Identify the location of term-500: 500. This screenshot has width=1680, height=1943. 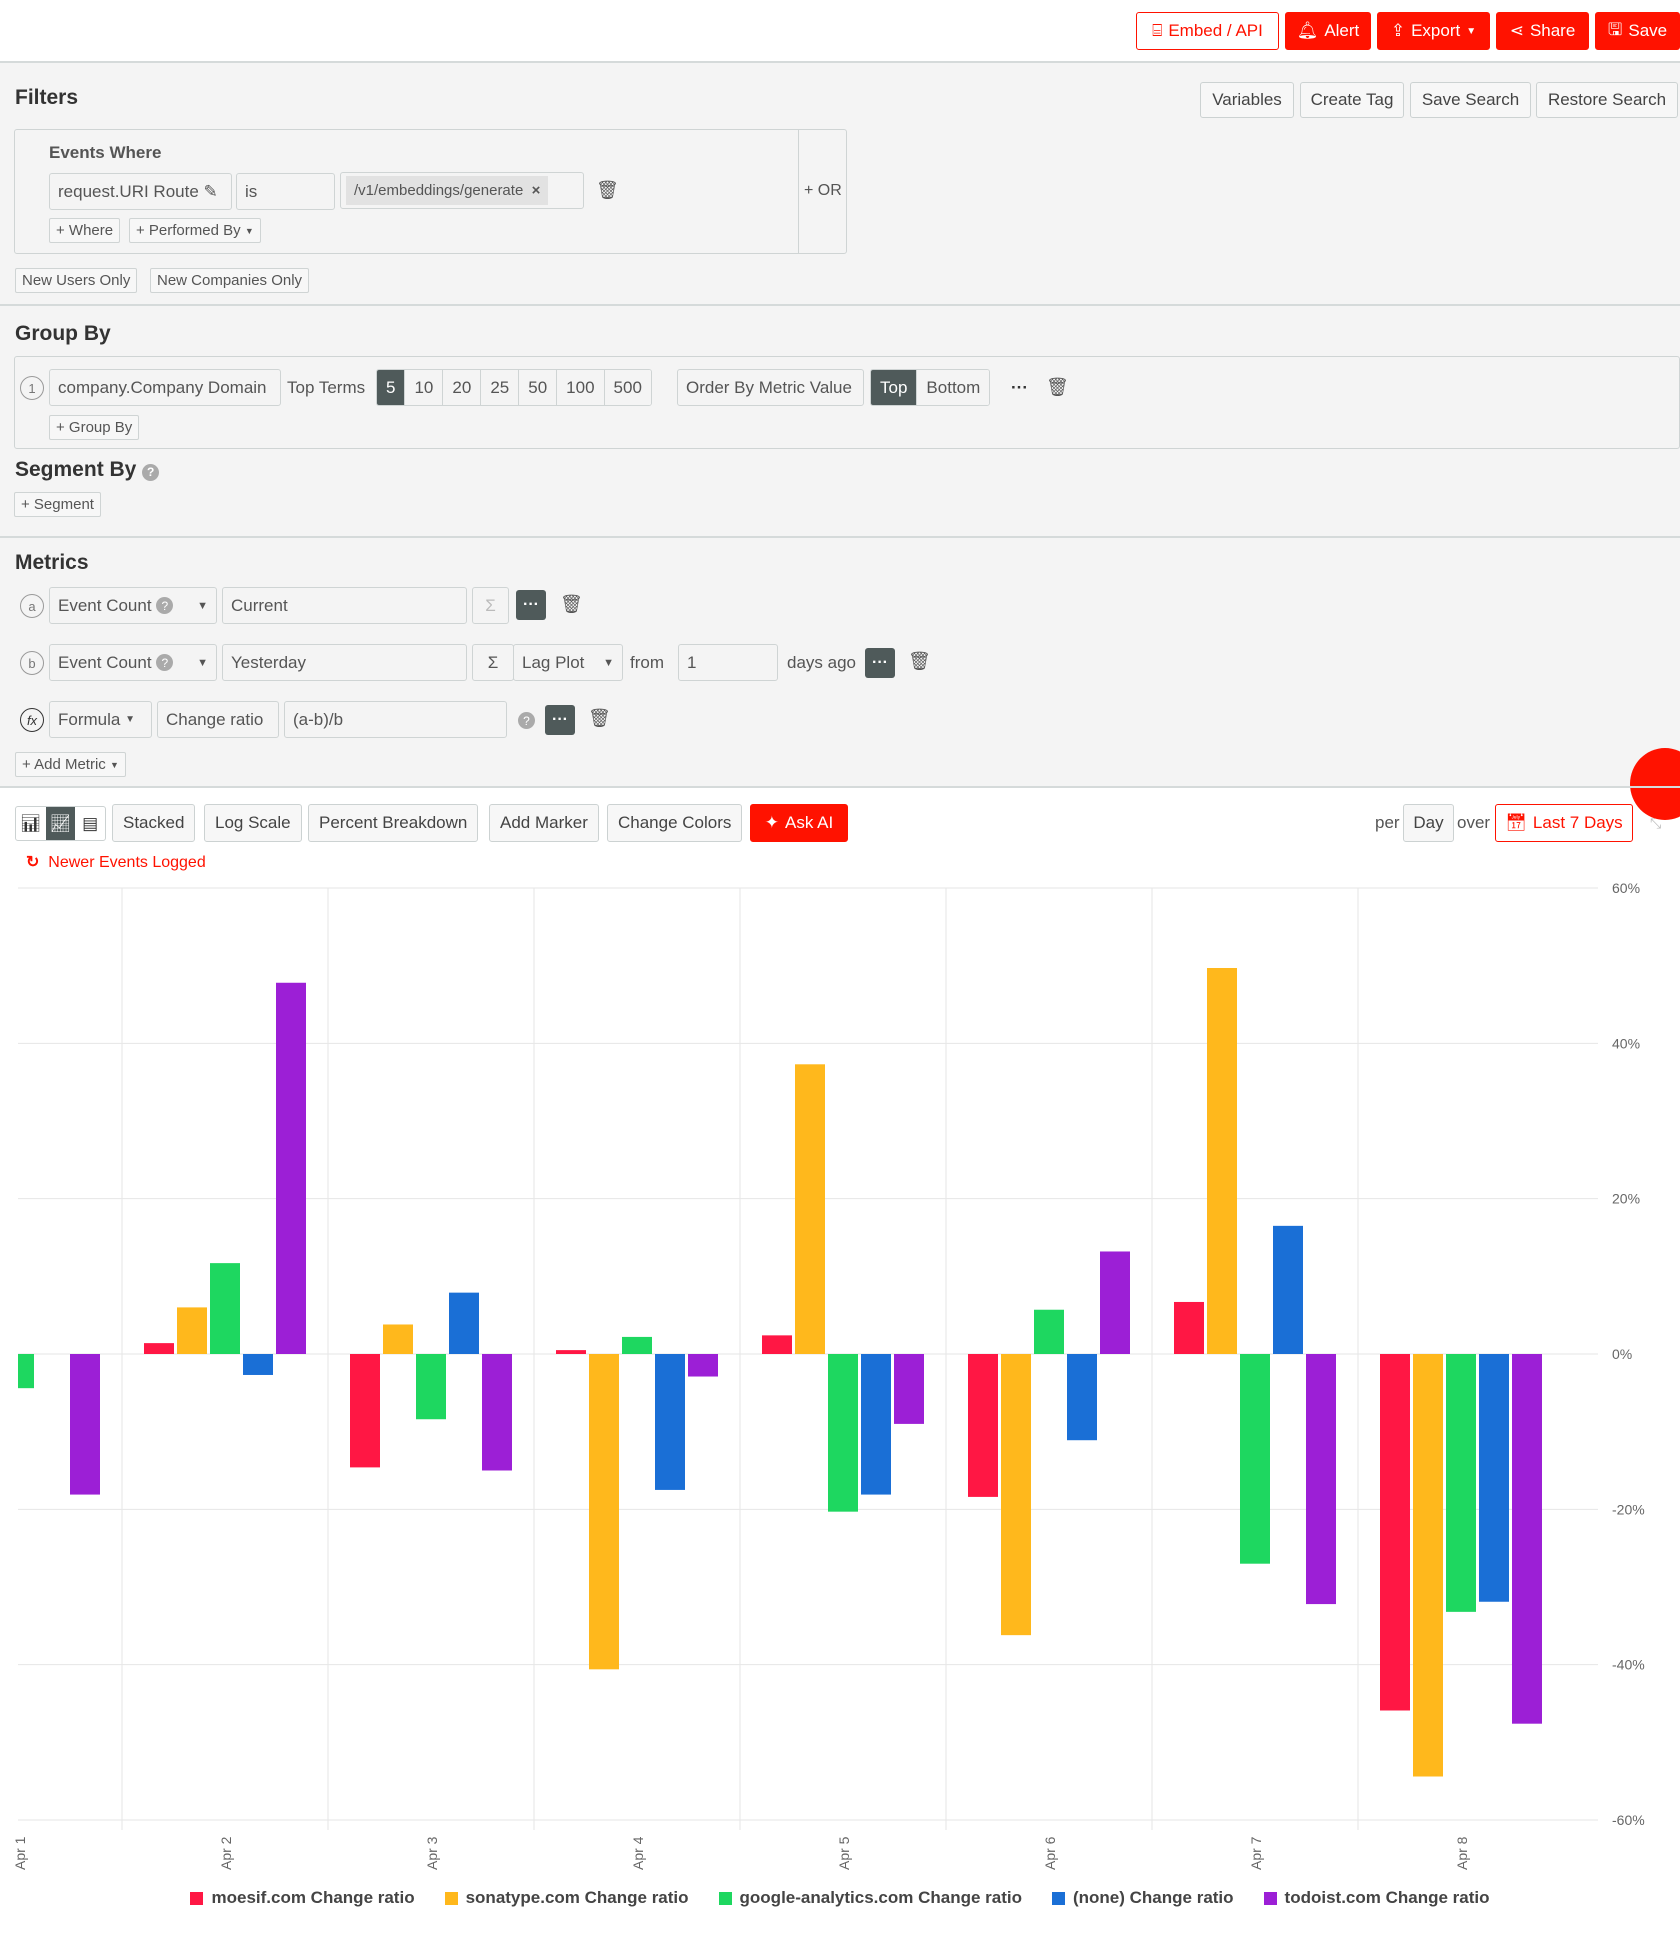
(627, 387).